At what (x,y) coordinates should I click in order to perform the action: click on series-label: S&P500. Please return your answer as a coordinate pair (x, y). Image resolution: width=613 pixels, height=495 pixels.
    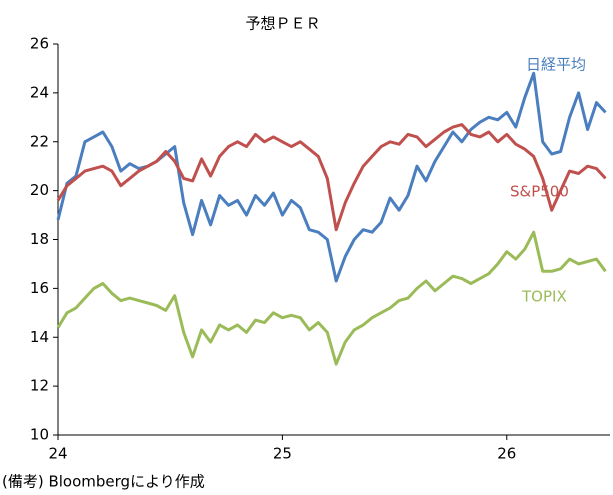
    Looking at the image, I should click on (539, 192).